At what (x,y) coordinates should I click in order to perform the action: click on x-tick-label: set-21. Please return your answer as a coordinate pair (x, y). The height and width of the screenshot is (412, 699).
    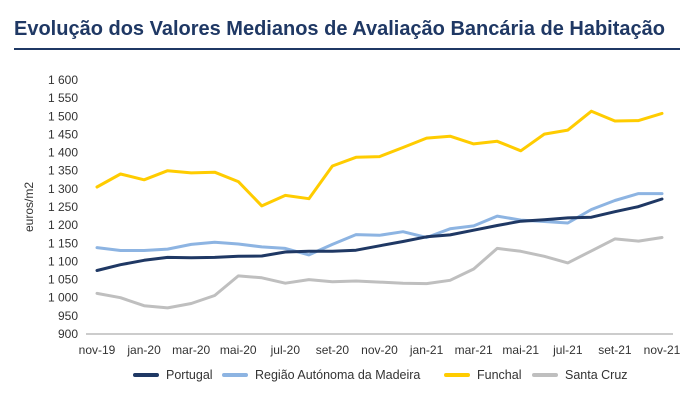
    Looking at the image, I should click on (615, 350).